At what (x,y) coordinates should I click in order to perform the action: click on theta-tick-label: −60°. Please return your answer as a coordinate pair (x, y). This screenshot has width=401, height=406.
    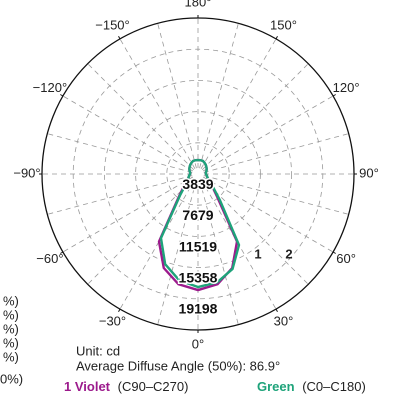
    Looking at the image, I should click on (49, 258).